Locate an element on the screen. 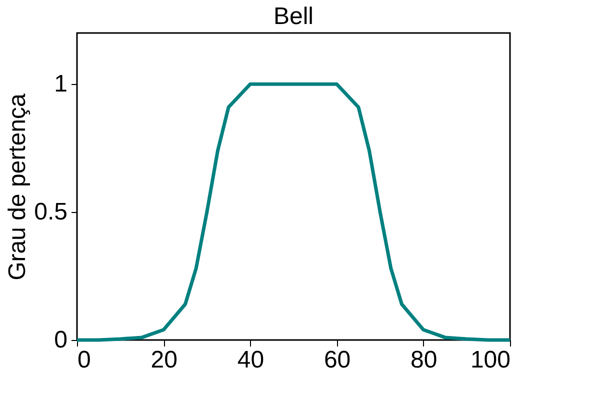 The image size is (614, 414). y-tick-label: 0 is located at coordinates (61, 340).